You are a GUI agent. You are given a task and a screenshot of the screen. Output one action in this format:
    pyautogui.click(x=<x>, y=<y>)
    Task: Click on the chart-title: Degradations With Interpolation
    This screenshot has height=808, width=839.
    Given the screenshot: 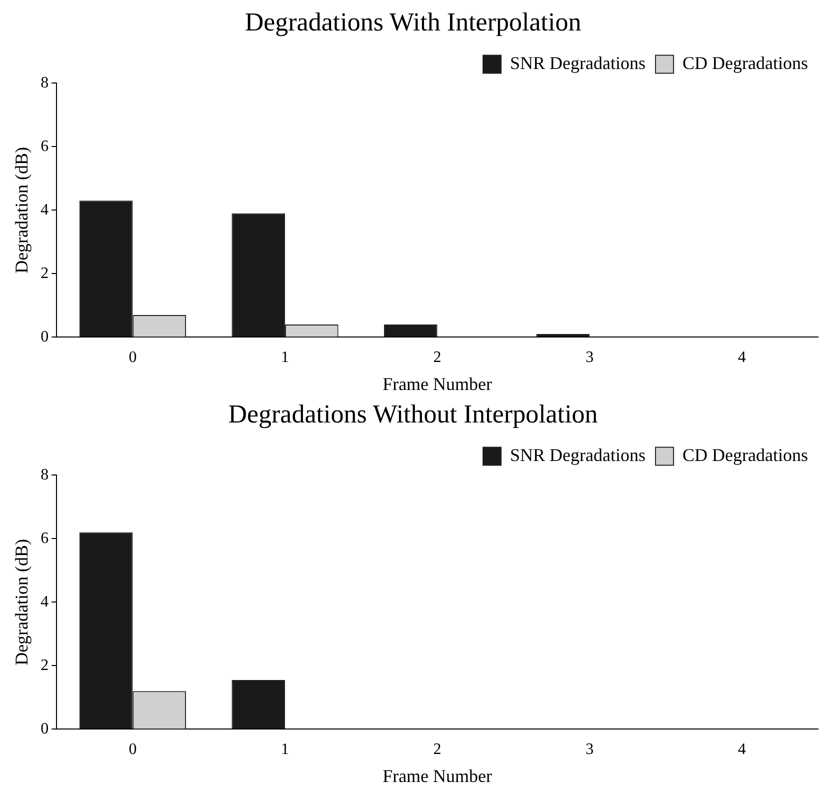 What is the action you would take?
    pyautogui.click(x=413, y=21)
    